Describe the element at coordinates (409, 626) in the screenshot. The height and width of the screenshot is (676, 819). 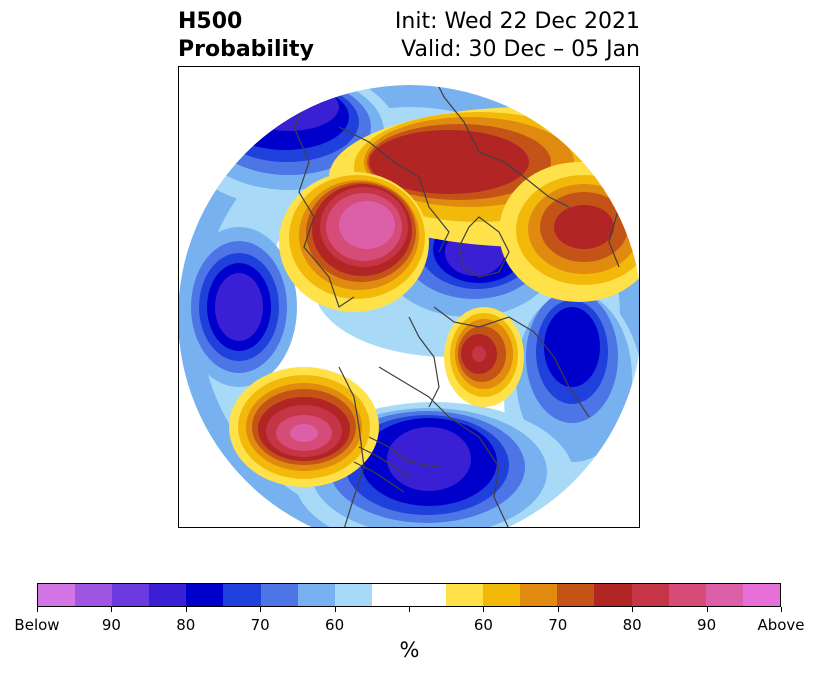
I see `colorbar-tick-labels: Below 90 80 70 60 60 70 80 90 Above` at that location.